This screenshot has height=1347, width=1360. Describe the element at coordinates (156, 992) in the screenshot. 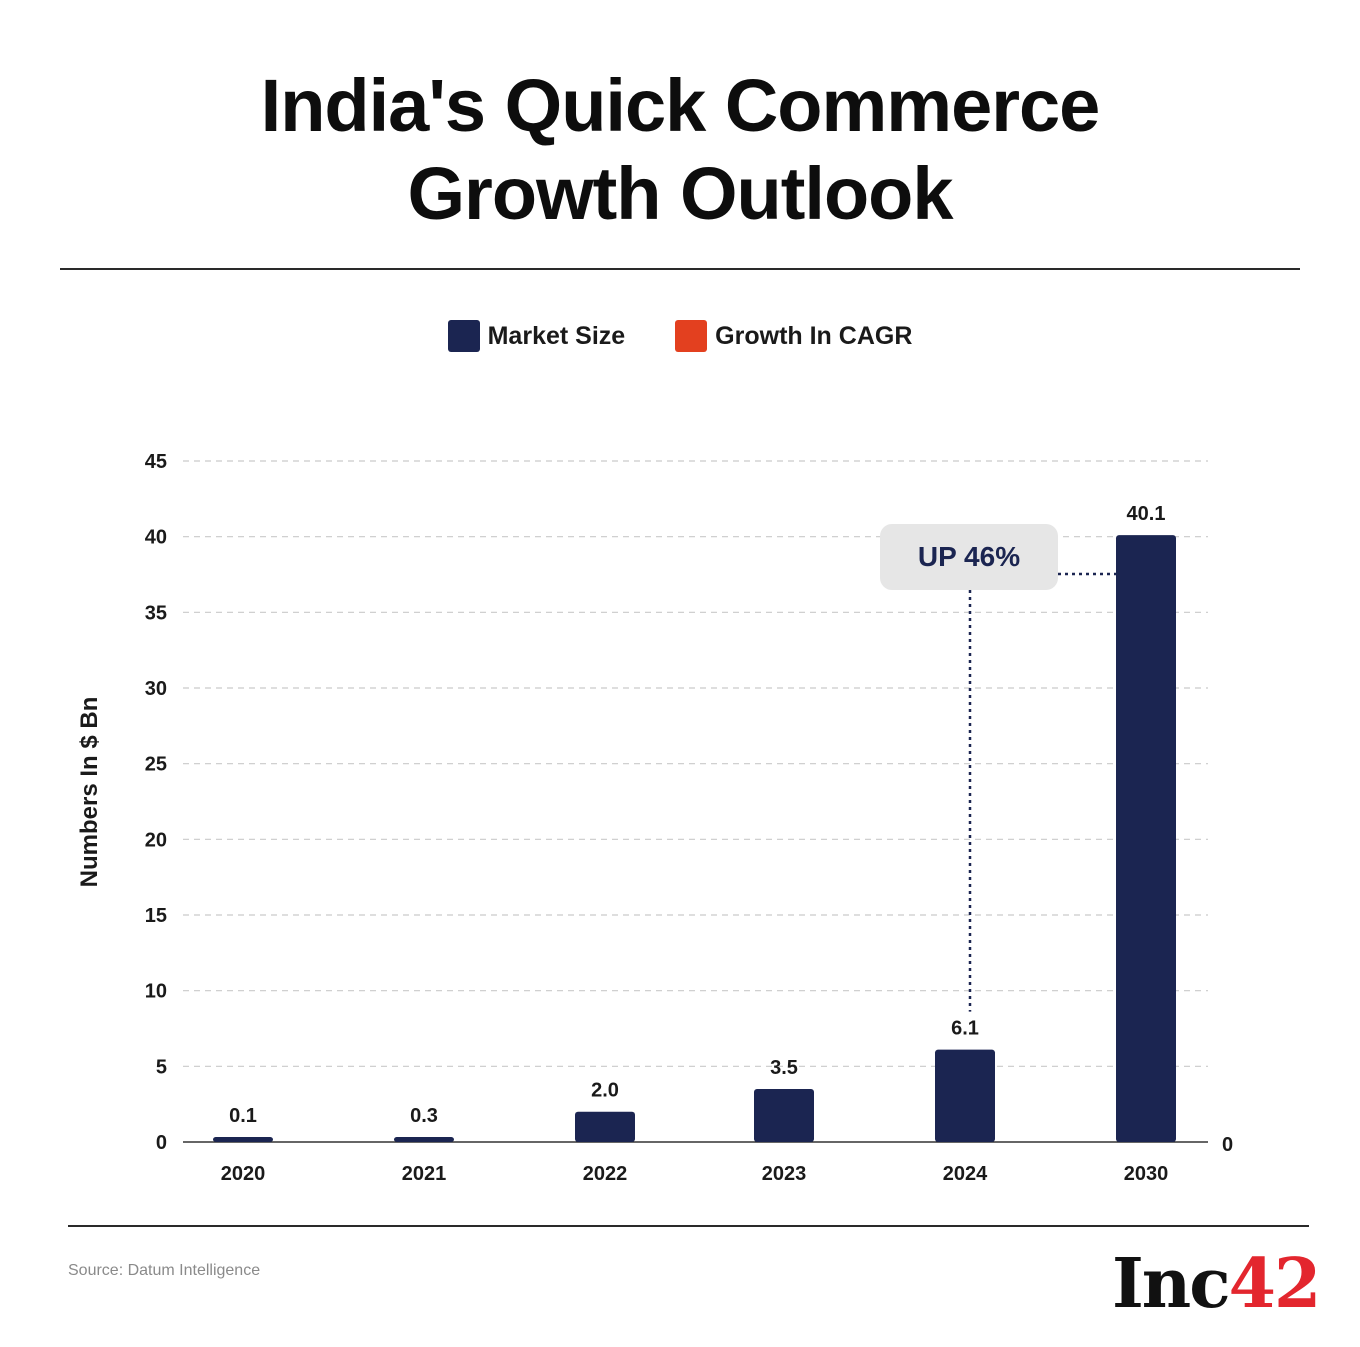

I see `y-tick-label: 10` at that location.